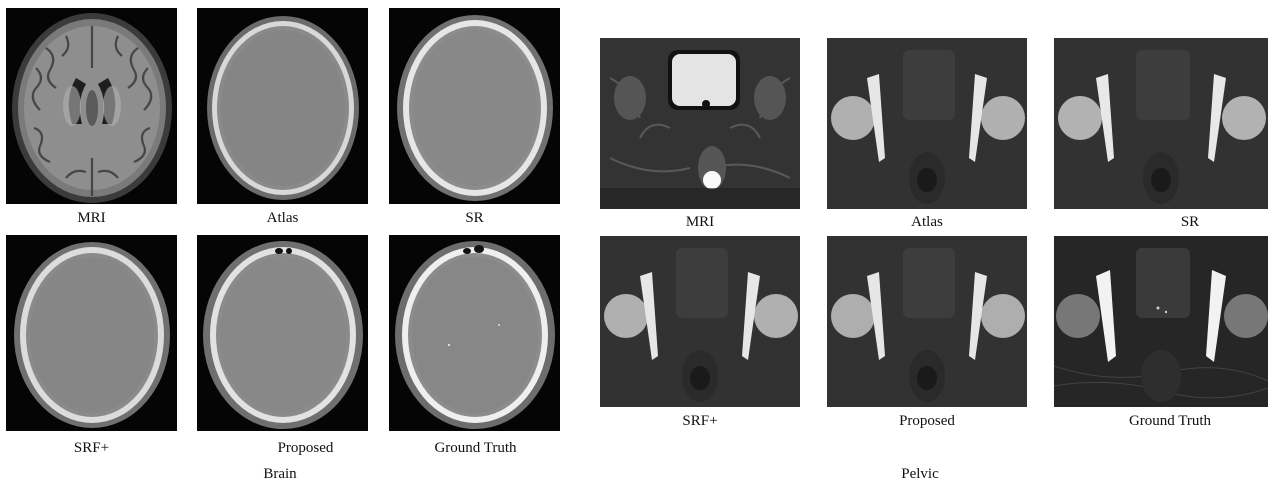  What do you see at coordinates (474, 106) in the screenshot?
I see `brain-sr-image` at bounding box center [474, 106].